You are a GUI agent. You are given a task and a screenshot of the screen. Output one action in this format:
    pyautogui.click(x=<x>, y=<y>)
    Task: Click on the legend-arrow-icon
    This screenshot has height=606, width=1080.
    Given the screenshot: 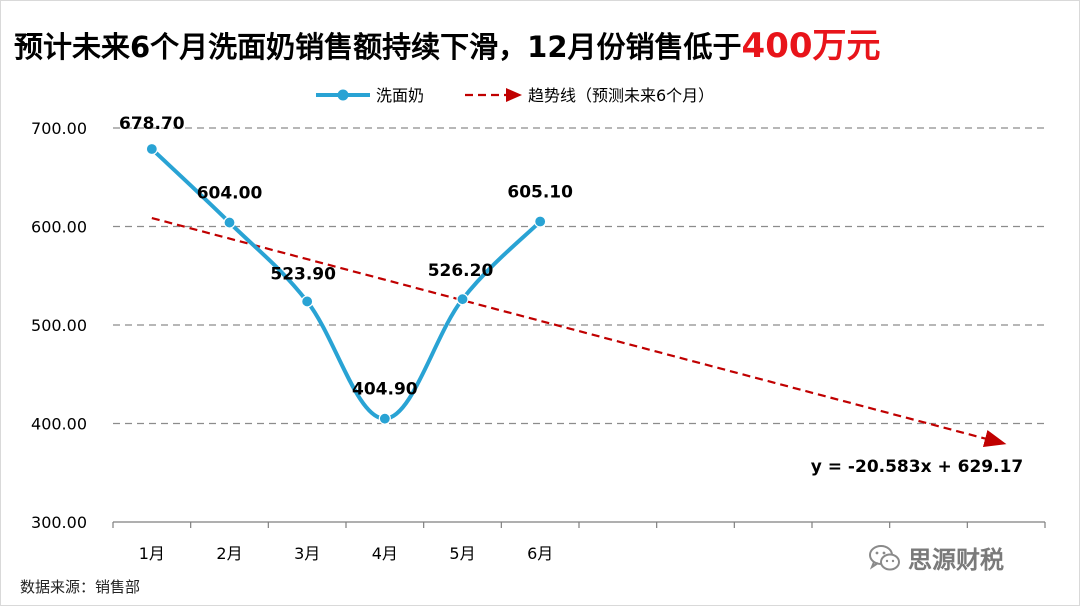 What is the action you would take?
    pyautogui.click(x=514, y=95)
    